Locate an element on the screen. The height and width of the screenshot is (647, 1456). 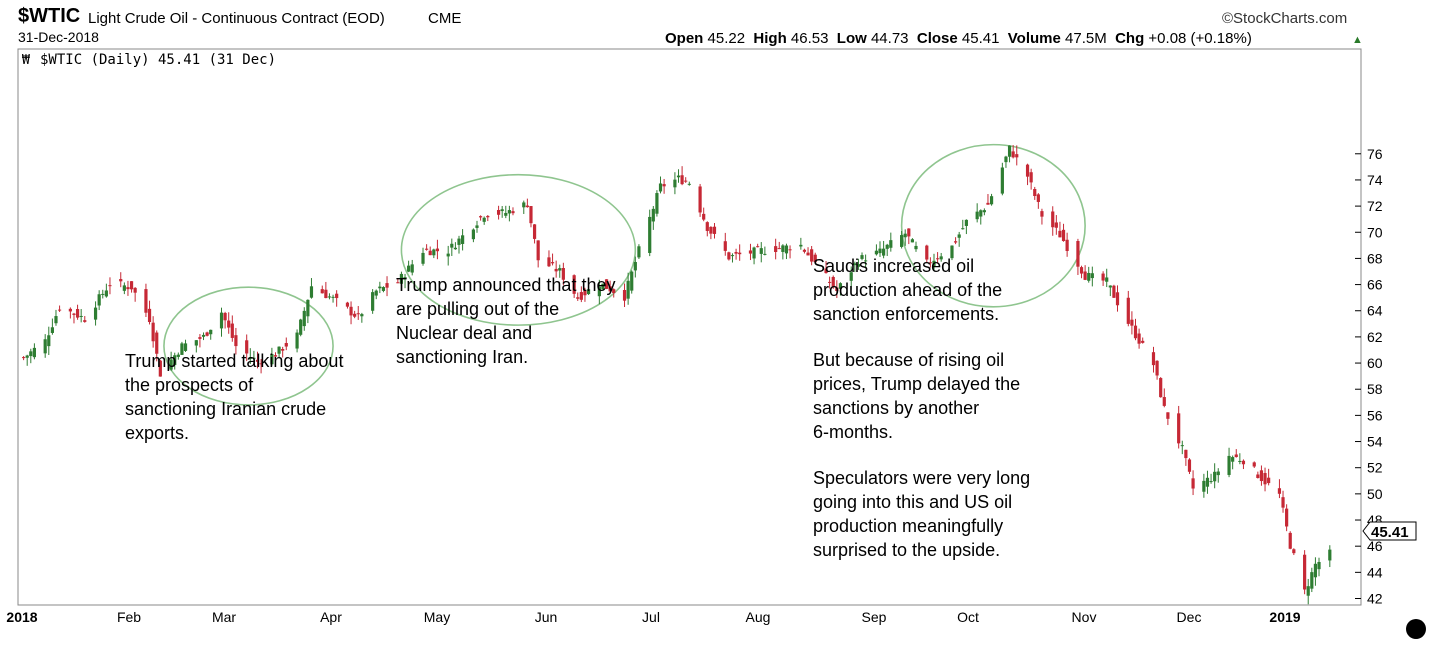
volume-value: 47.5M is located at coordinates (1086, 38).